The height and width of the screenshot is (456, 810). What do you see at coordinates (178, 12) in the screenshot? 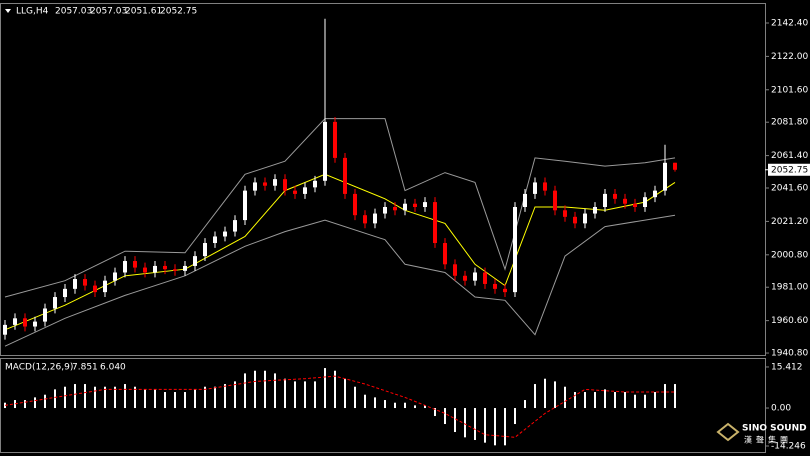
I see `ohlc-close: 2052.75` at bounding box center [178, 12].